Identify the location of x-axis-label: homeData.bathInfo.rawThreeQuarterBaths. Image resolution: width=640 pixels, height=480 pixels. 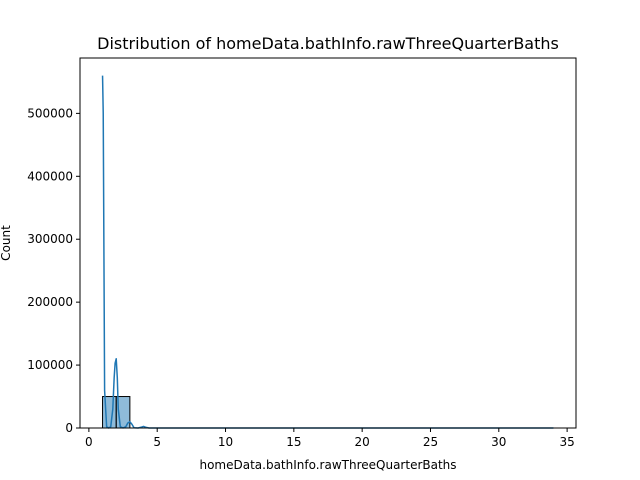
(327, 465).